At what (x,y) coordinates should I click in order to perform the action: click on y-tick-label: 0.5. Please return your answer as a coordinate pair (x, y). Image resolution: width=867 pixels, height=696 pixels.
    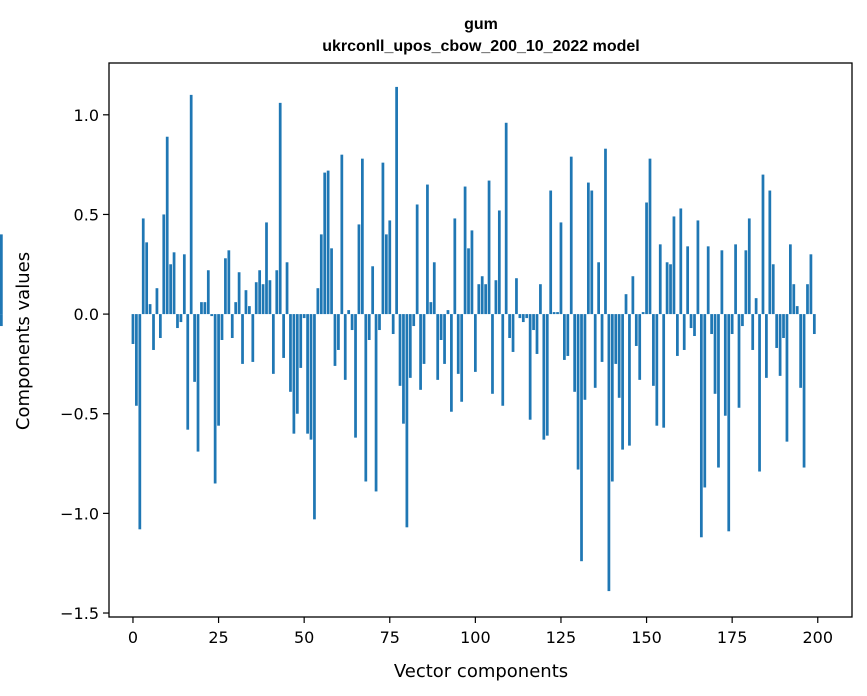
    Looking at the image, I should click on (86, 214).